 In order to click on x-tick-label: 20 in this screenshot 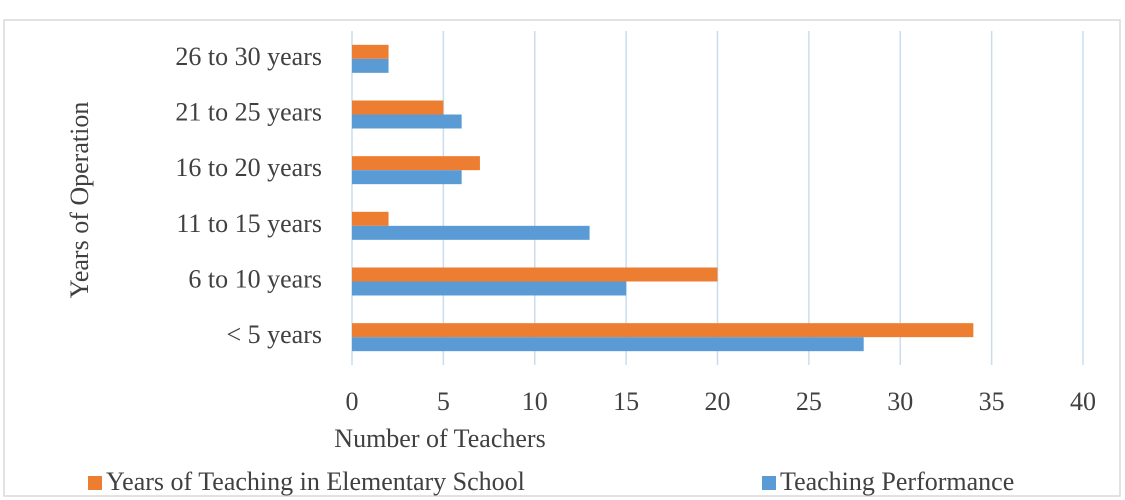, I will do `click(718, 401)`.